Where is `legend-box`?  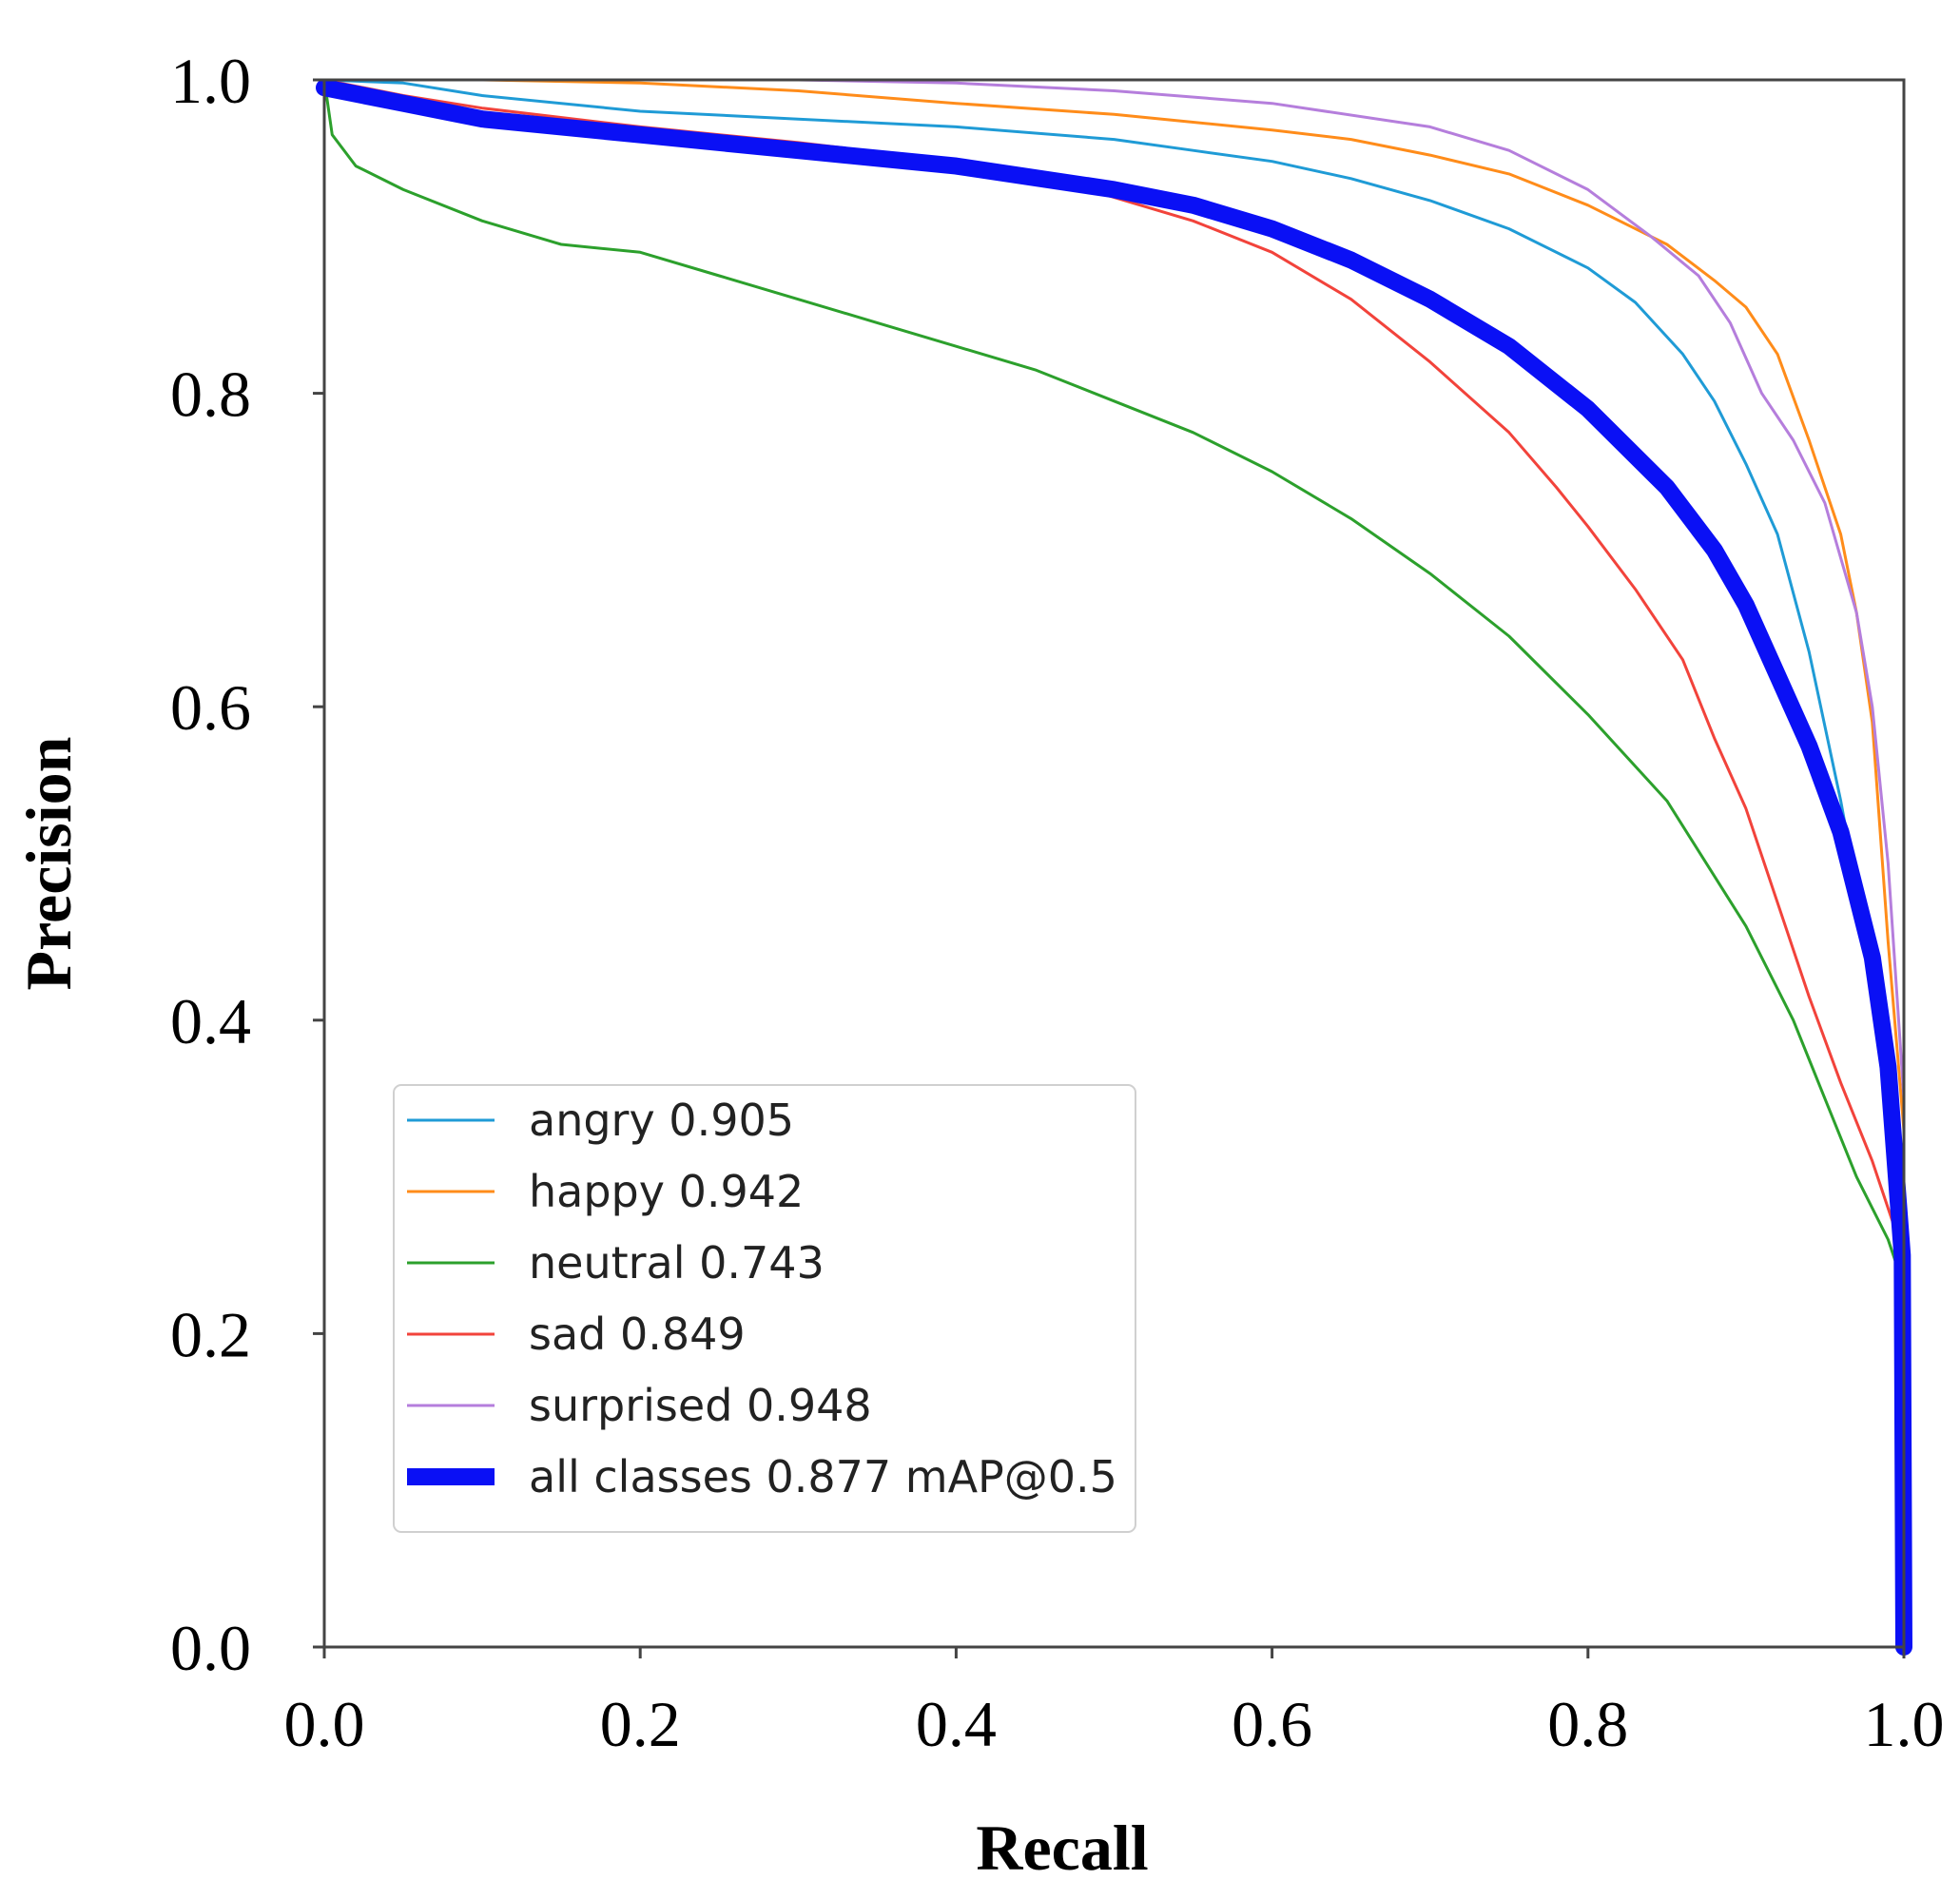 legend-box is located at coordinates (764, 1308).